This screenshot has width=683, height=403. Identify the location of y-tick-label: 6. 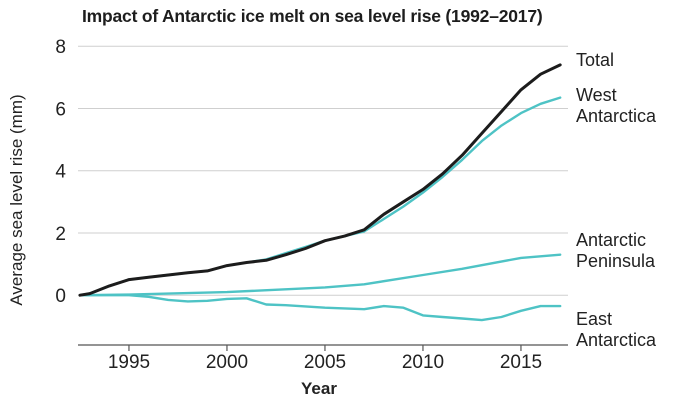
(60, 109).